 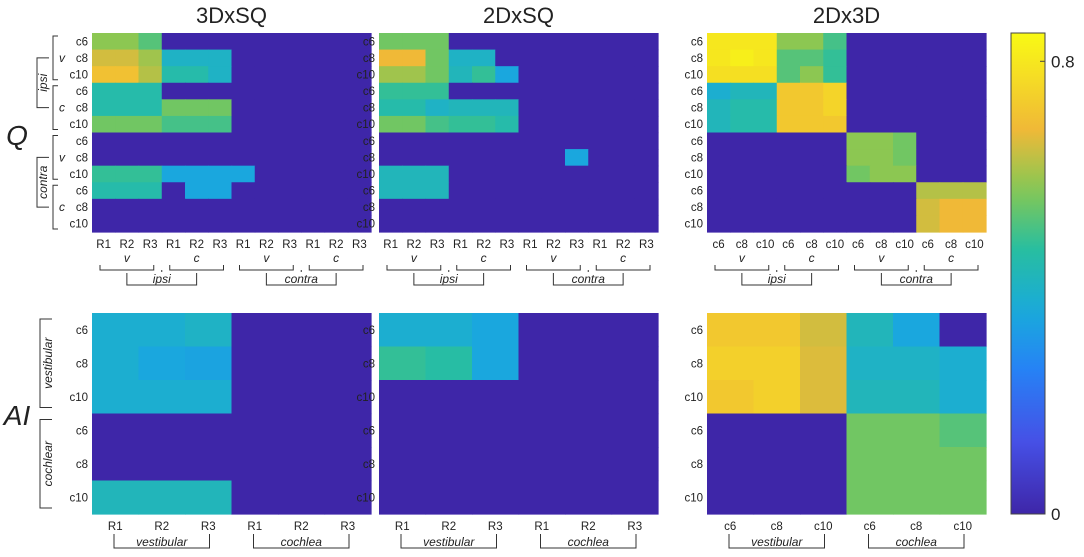 I want to click on column-subgroup-label: c, so click(x=623, y=258).